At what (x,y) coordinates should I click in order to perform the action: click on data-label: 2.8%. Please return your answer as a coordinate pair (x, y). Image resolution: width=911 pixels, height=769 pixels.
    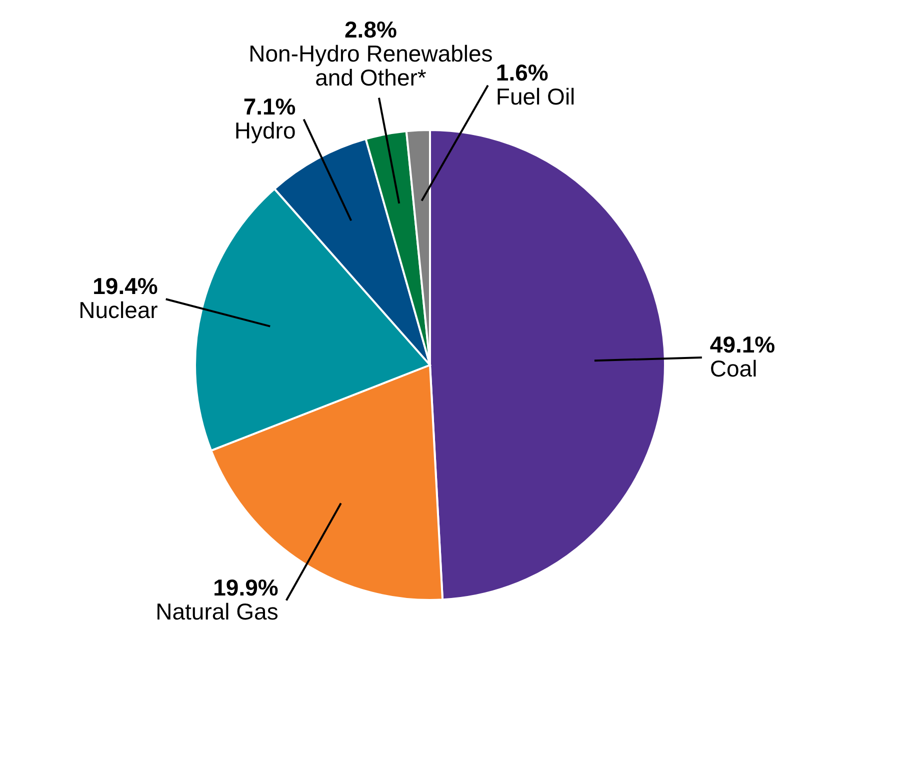
    Looking at the image, I should click on (370, 29).